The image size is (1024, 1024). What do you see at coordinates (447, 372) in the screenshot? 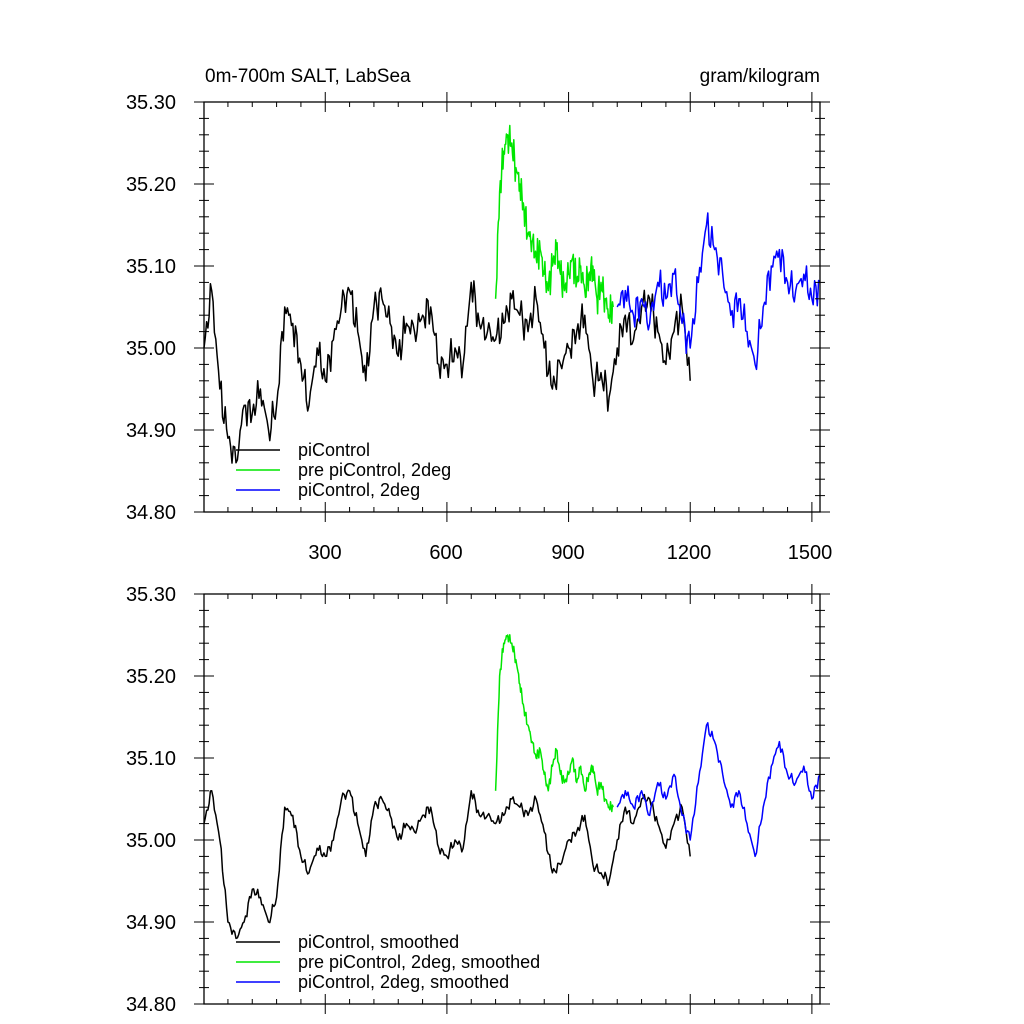
I see `series-line-picontrol` at bounding box center [447, 372].